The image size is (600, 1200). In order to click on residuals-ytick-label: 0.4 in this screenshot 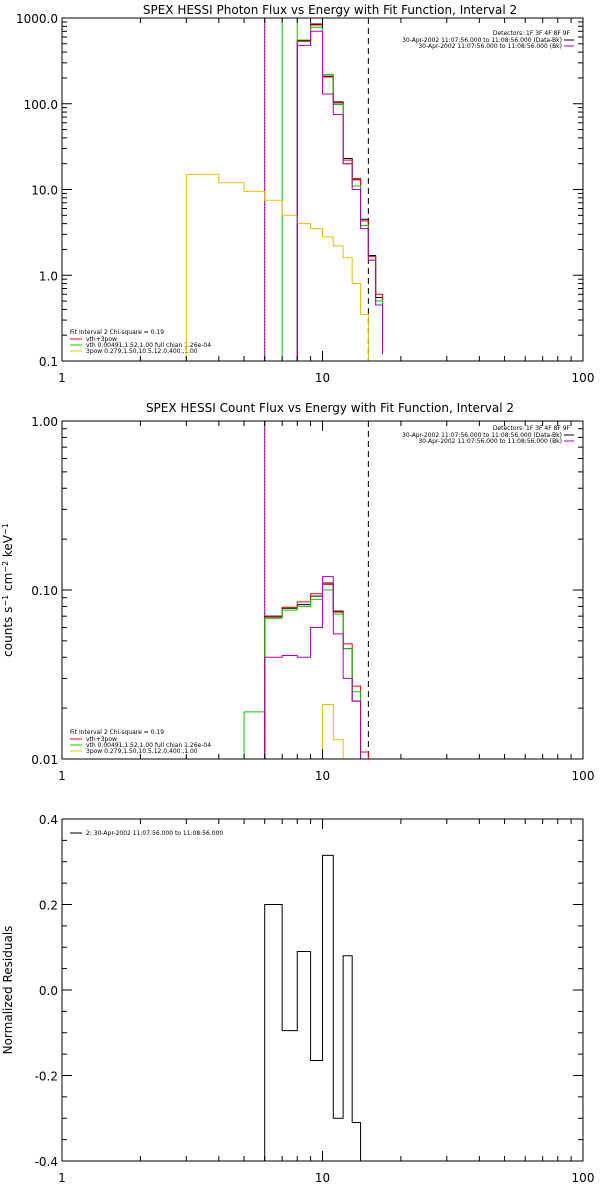, I will do `click(48, 820)`.